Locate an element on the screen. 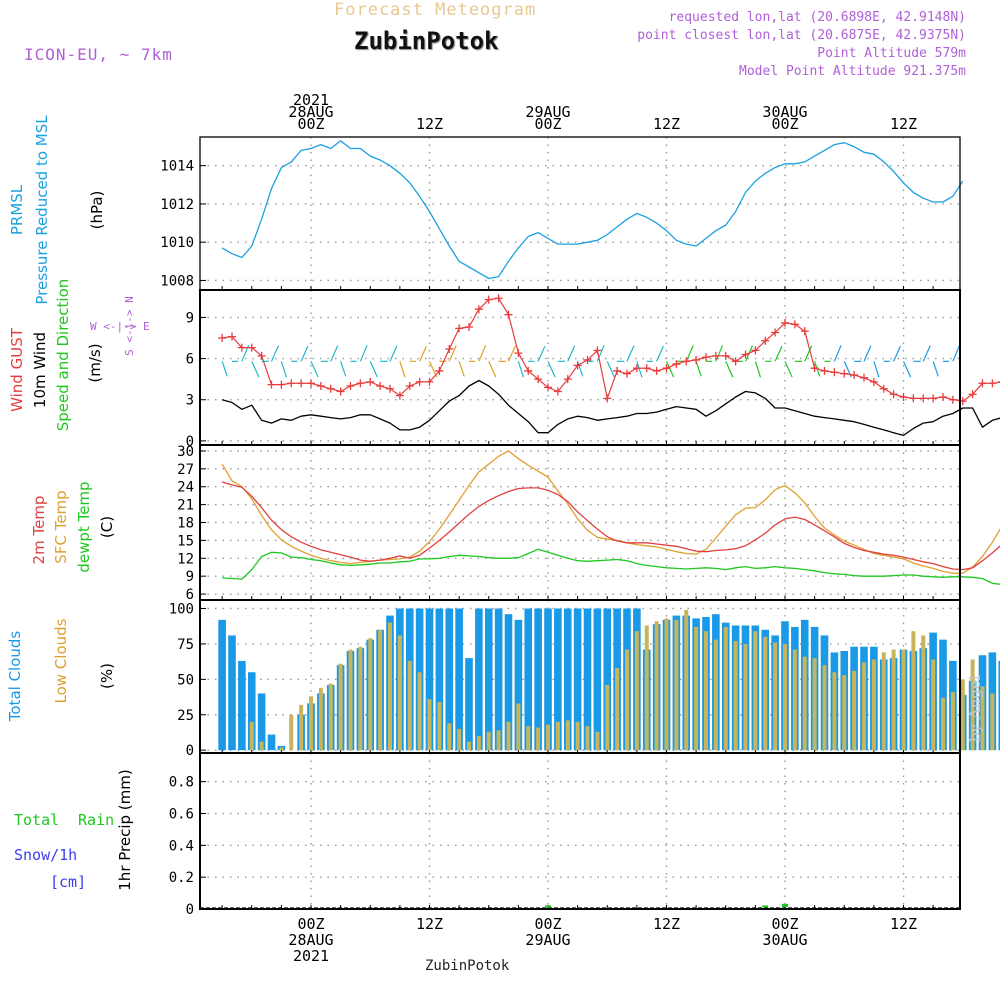 This screenshot has width=1000, height=1000. y-tick-label: 15 is located at coordinates (185, 541).